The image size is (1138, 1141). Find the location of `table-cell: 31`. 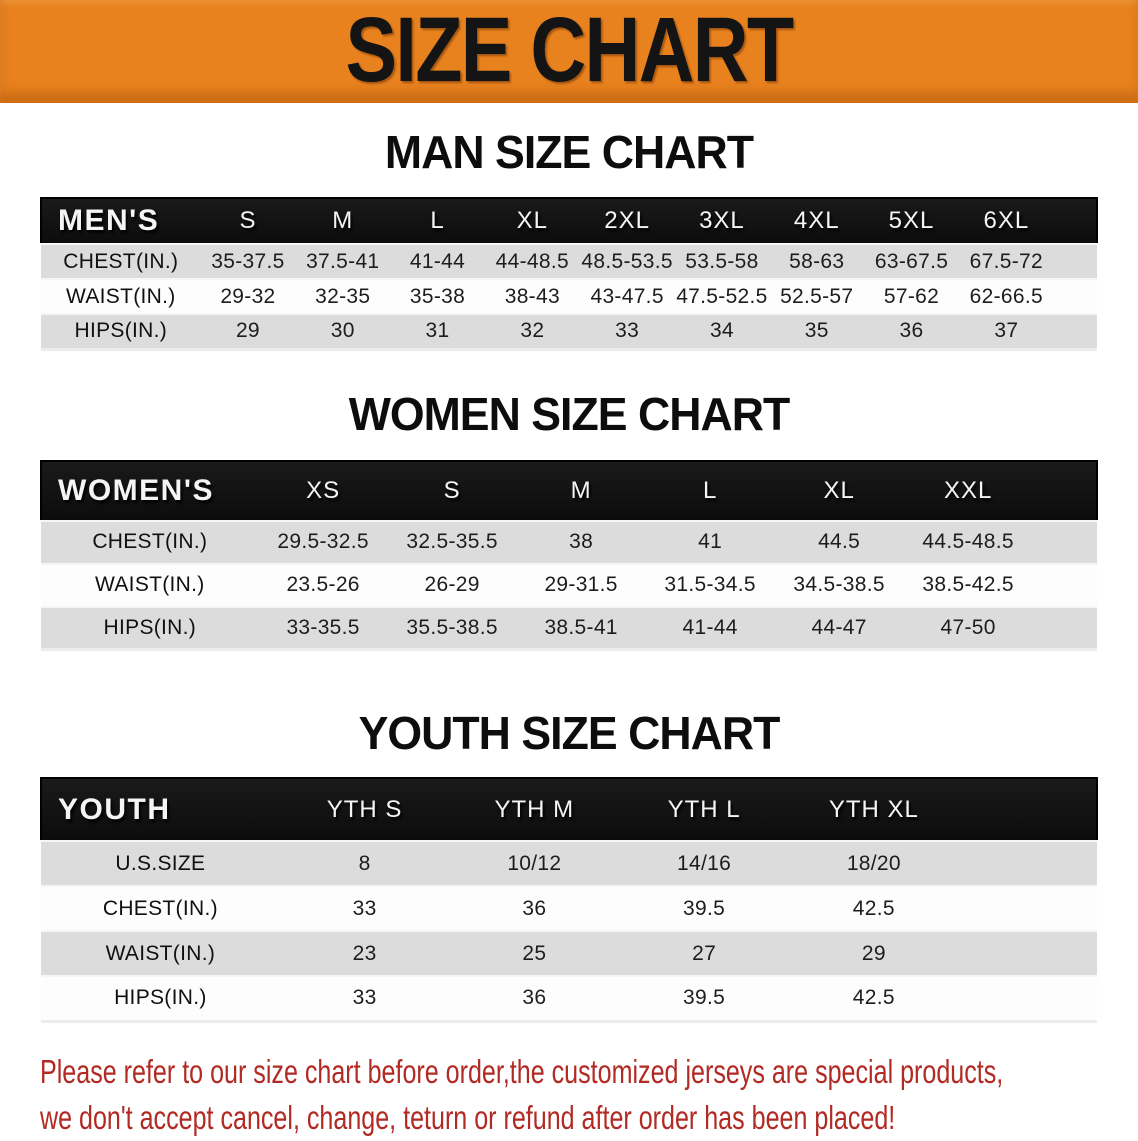

table-cell: 31 is located at coordinates (437, 331).